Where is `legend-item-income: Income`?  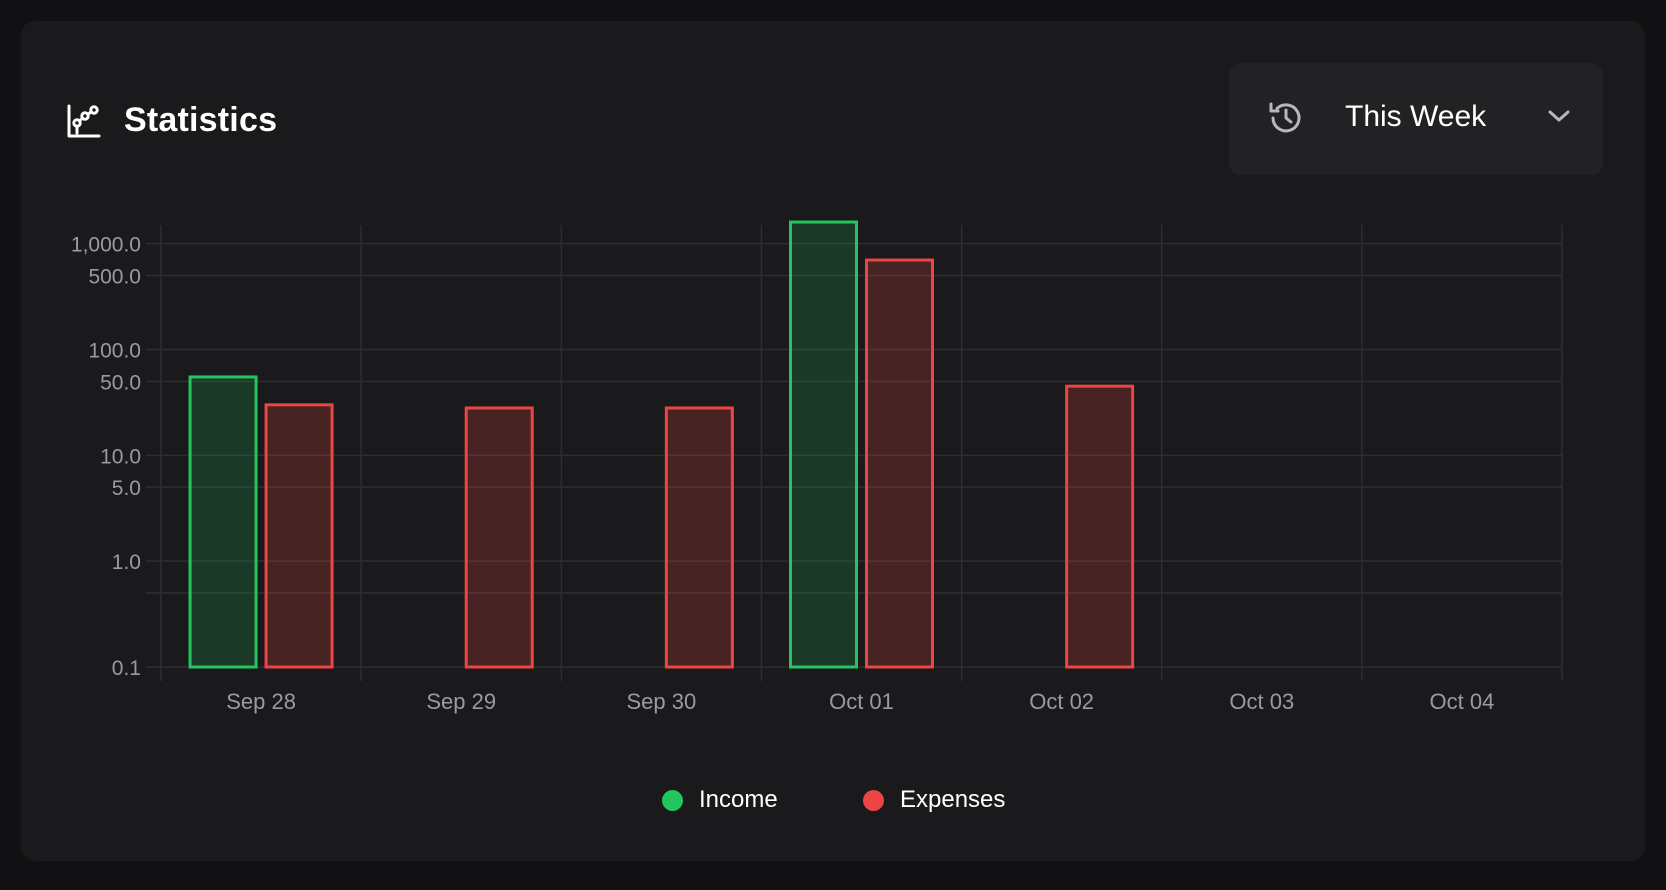
legend-item-income: Income is located at coordinates (720, 800).